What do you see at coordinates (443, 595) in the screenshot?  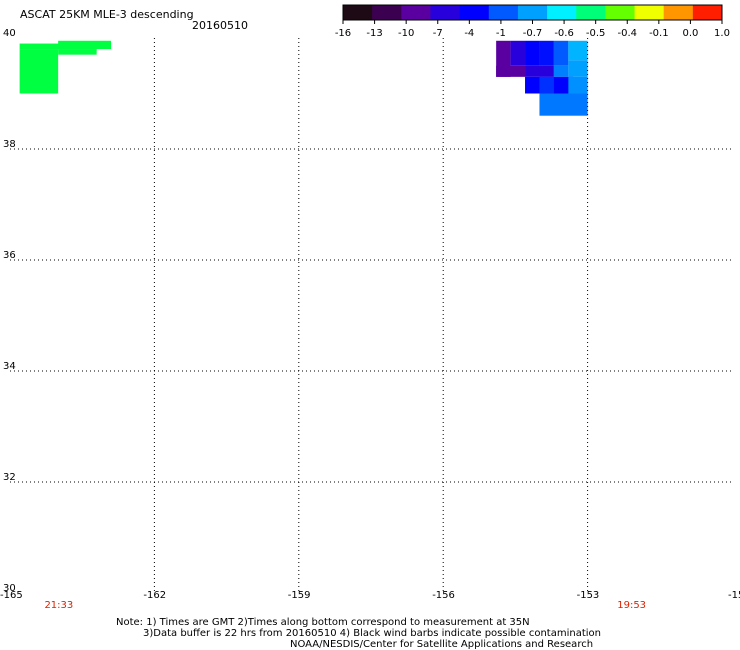 I see `longitude-label: -156` at bounding box center [443, 595].